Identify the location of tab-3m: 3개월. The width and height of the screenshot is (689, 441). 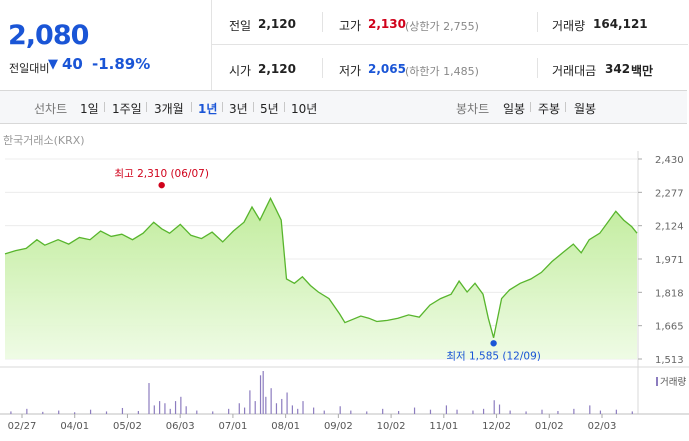
(169, 109).